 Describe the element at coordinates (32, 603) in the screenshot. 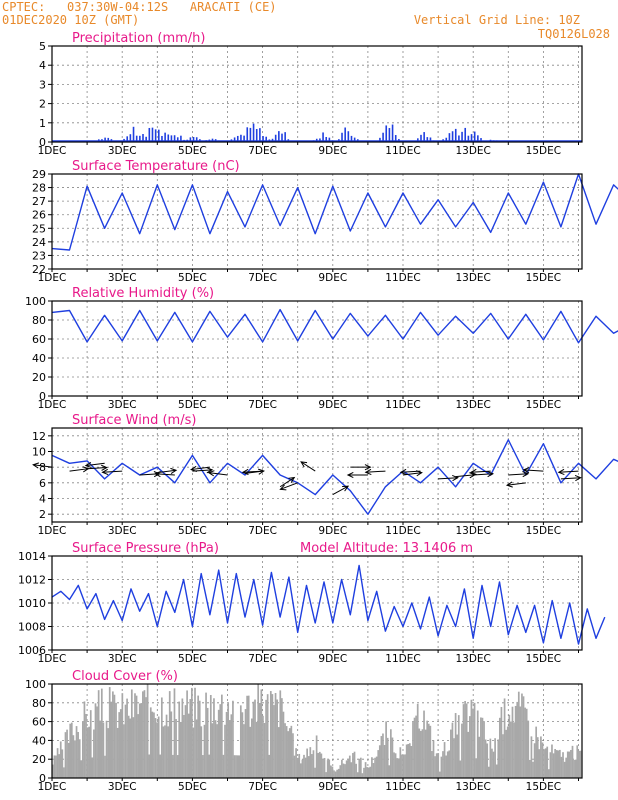

I see `y-tick-label: 1010` at that location.